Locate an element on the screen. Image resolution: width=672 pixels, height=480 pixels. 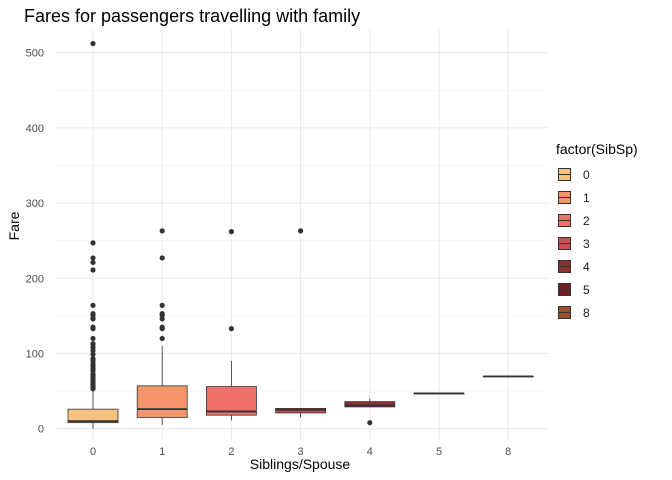
x-tick-label: 4 is located at coordinates (370, 452).